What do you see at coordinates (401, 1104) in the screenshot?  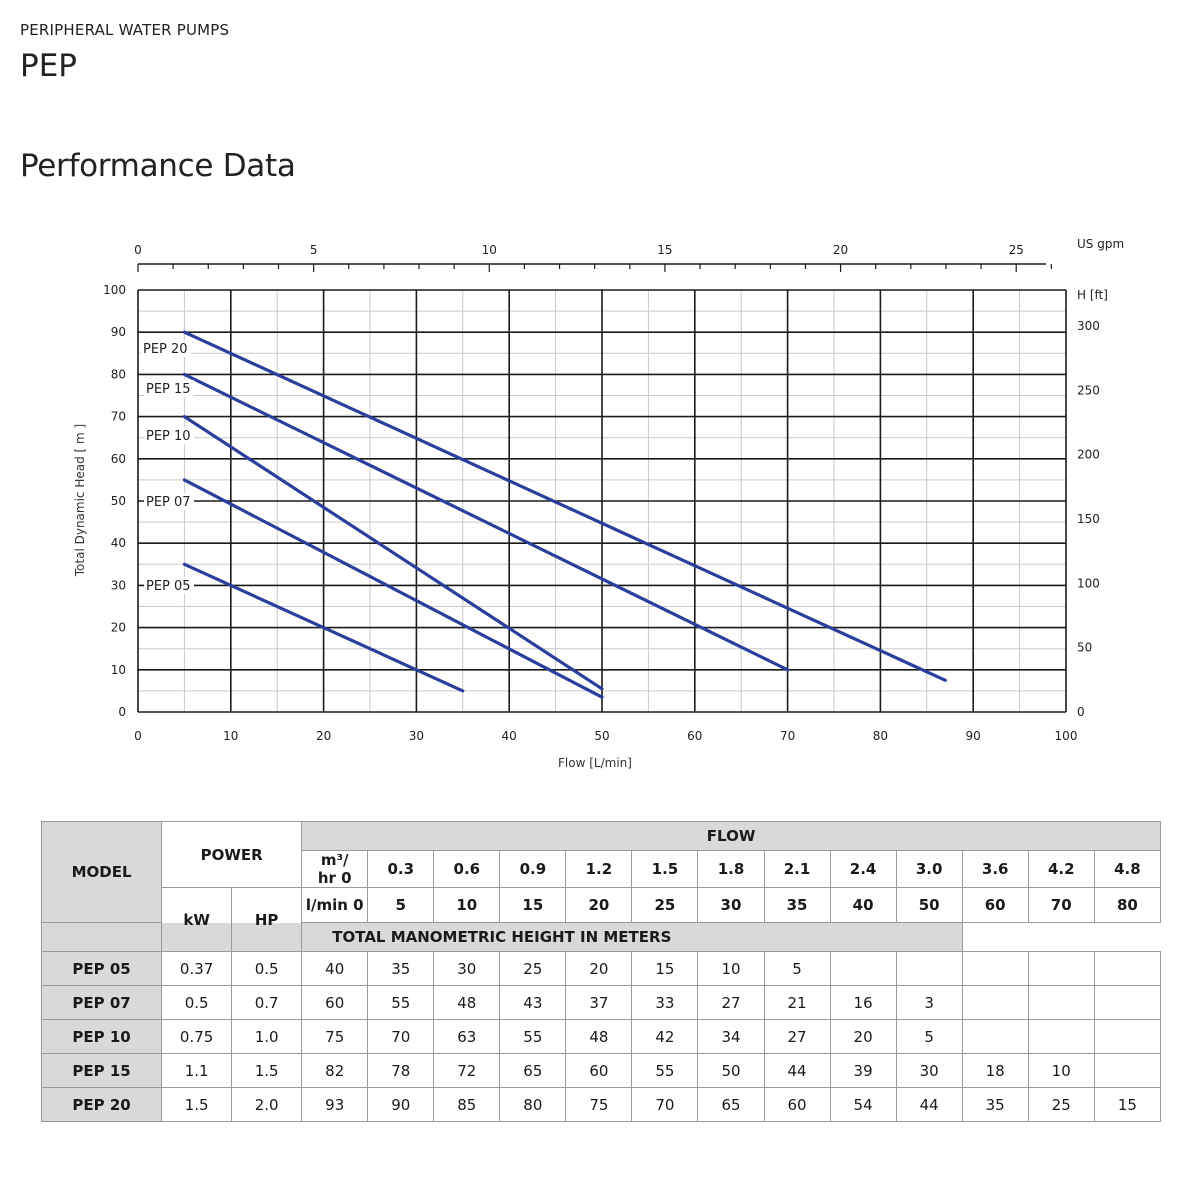 I see `head-value-cell: 90` at bounding box center [401, 1104].